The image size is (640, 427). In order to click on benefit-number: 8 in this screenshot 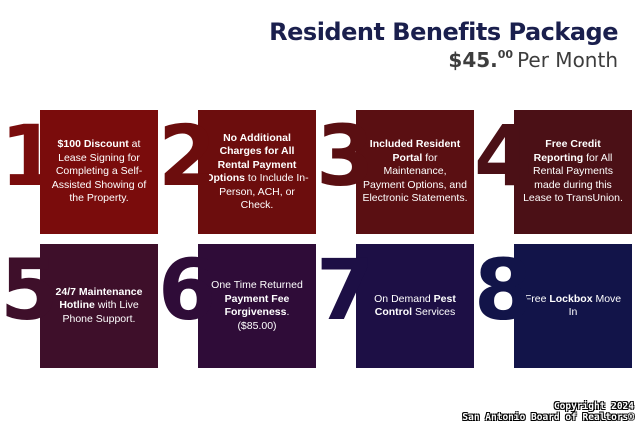, I will do `click(503, 290)`.